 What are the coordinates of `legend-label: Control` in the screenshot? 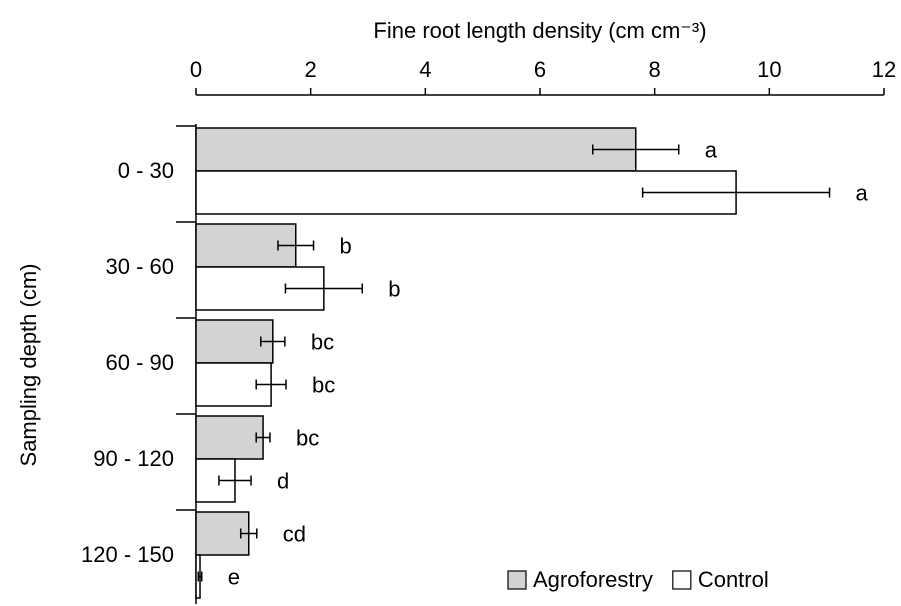 It's located at (733, 579).